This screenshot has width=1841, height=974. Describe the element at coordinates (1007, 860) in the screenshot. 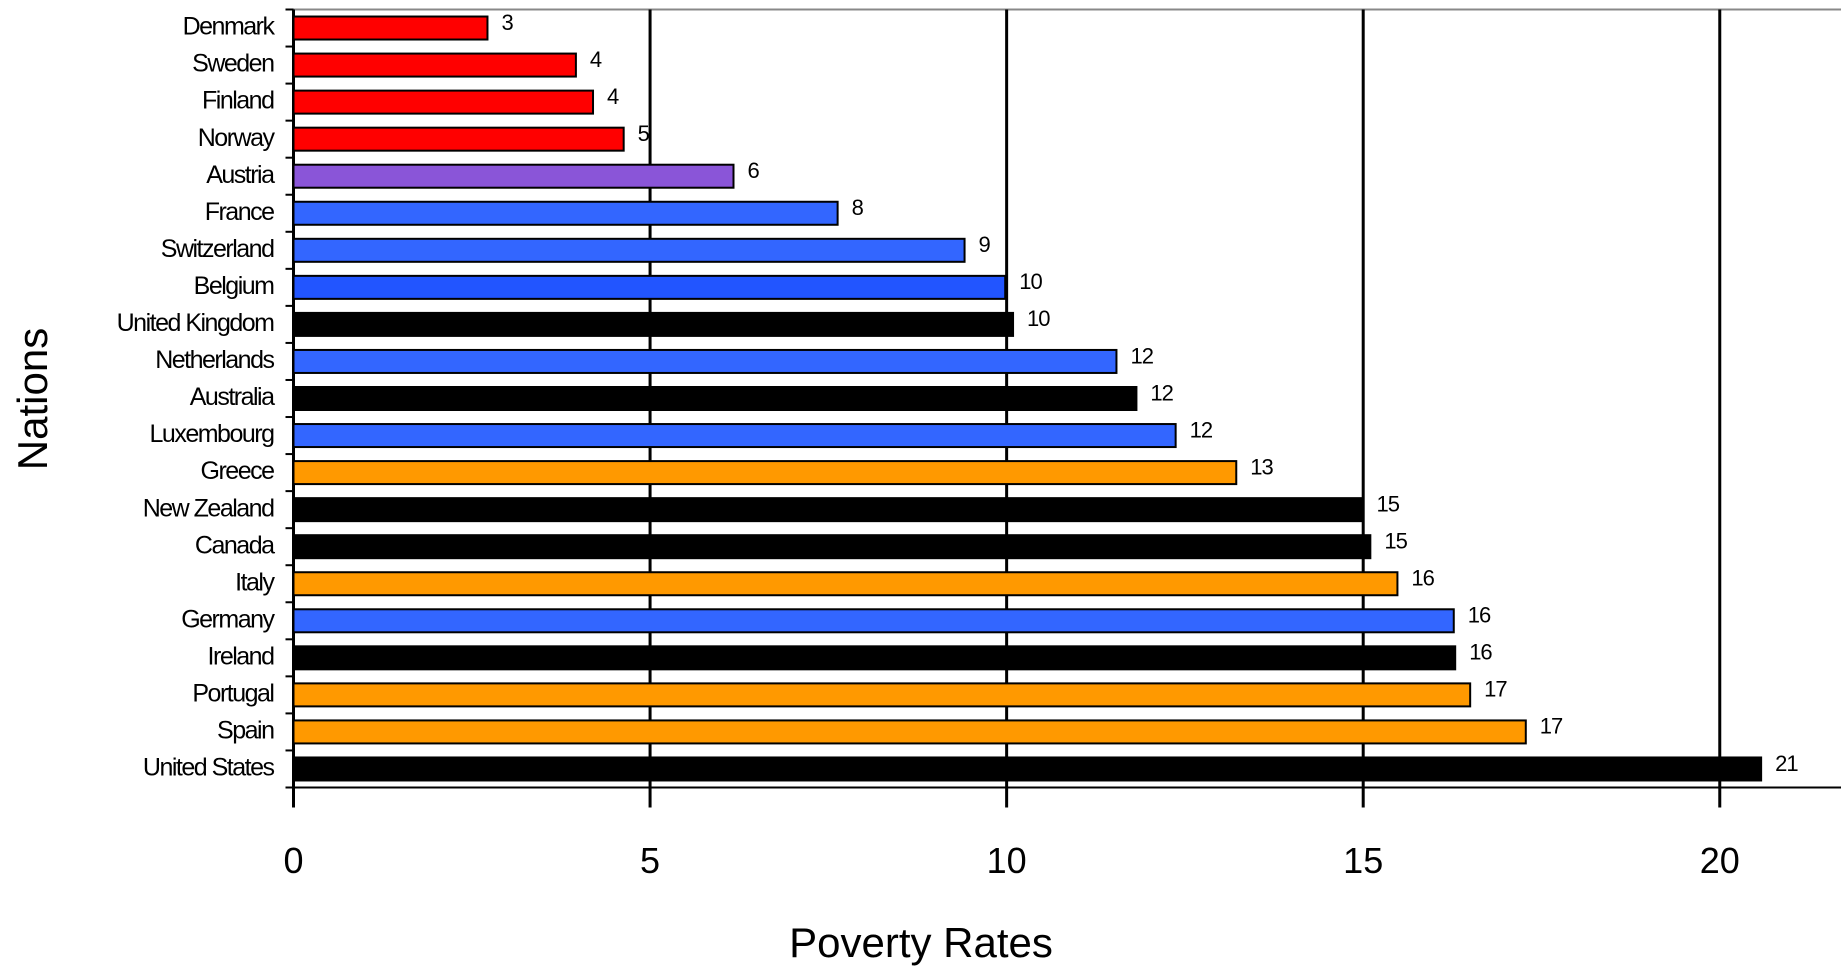

I see `x-tick-label: 10` at that location.